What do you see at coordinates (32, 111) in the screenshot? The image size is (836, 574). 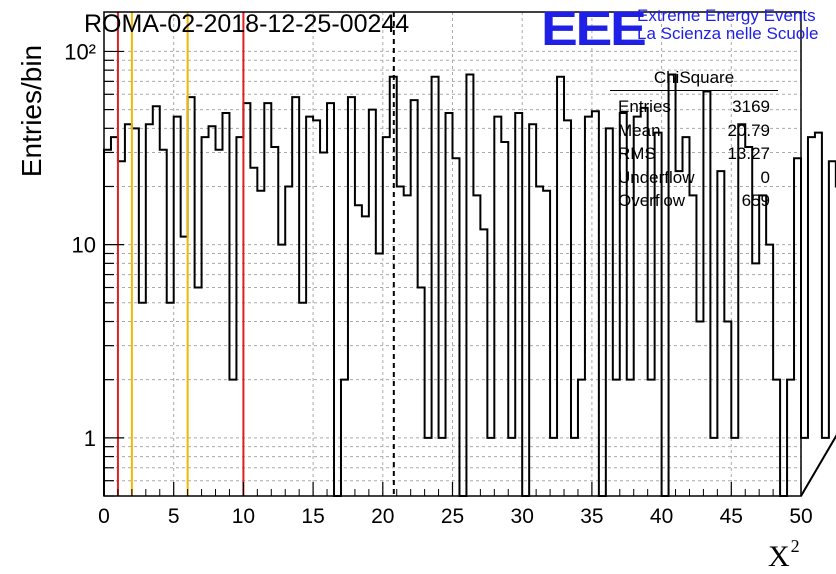 I see `y-axis-label: Entries/bin` at bounding box center [32, 111].